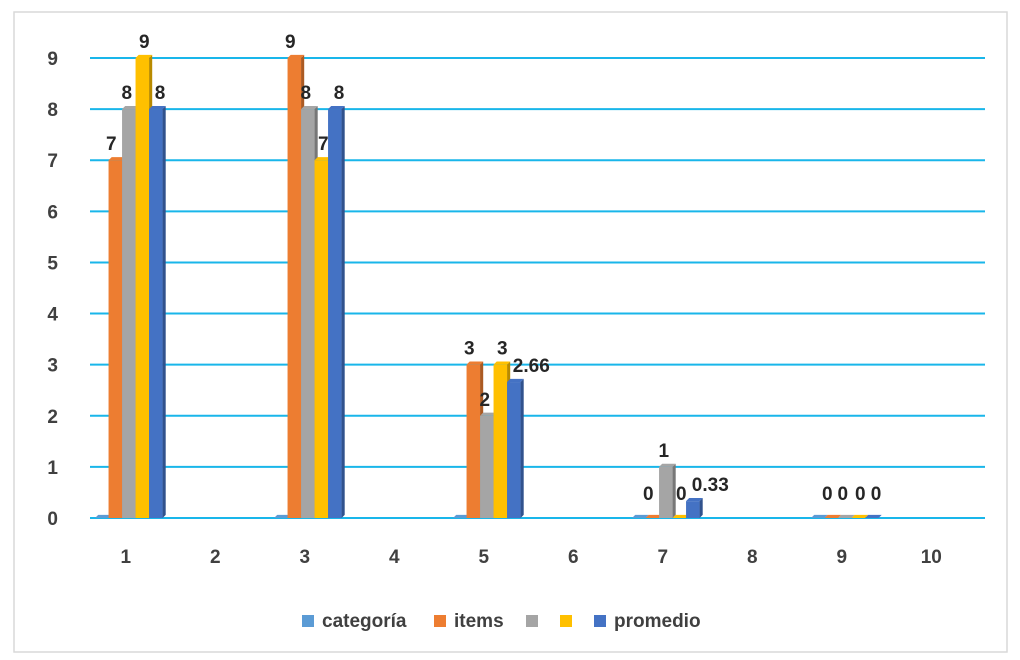 This screenshot has height=660, width=1020. Describe the element at coordinates (215, 557) in the screenshot. I see `x-tick-label: 2` at that location.